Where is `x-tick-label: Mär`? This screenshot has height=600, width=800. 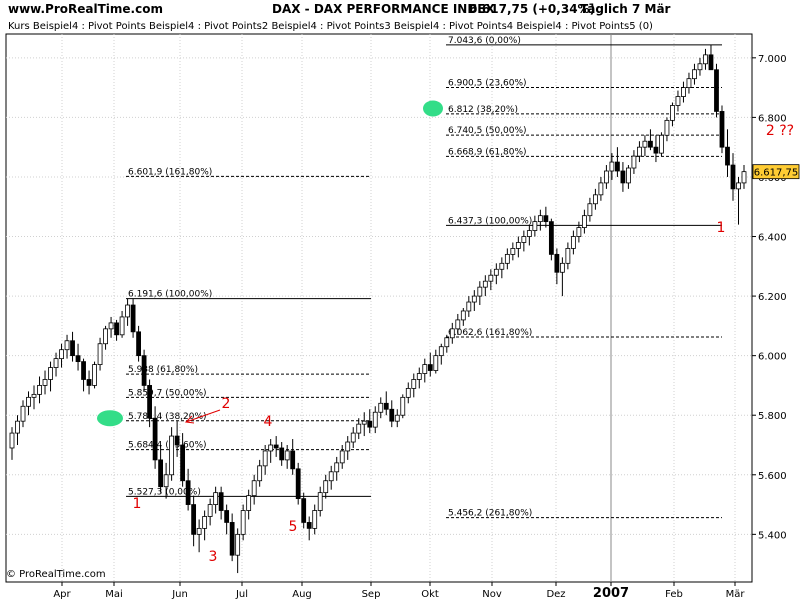
x-tick-label: Mär is located at coordinates (736, 594).